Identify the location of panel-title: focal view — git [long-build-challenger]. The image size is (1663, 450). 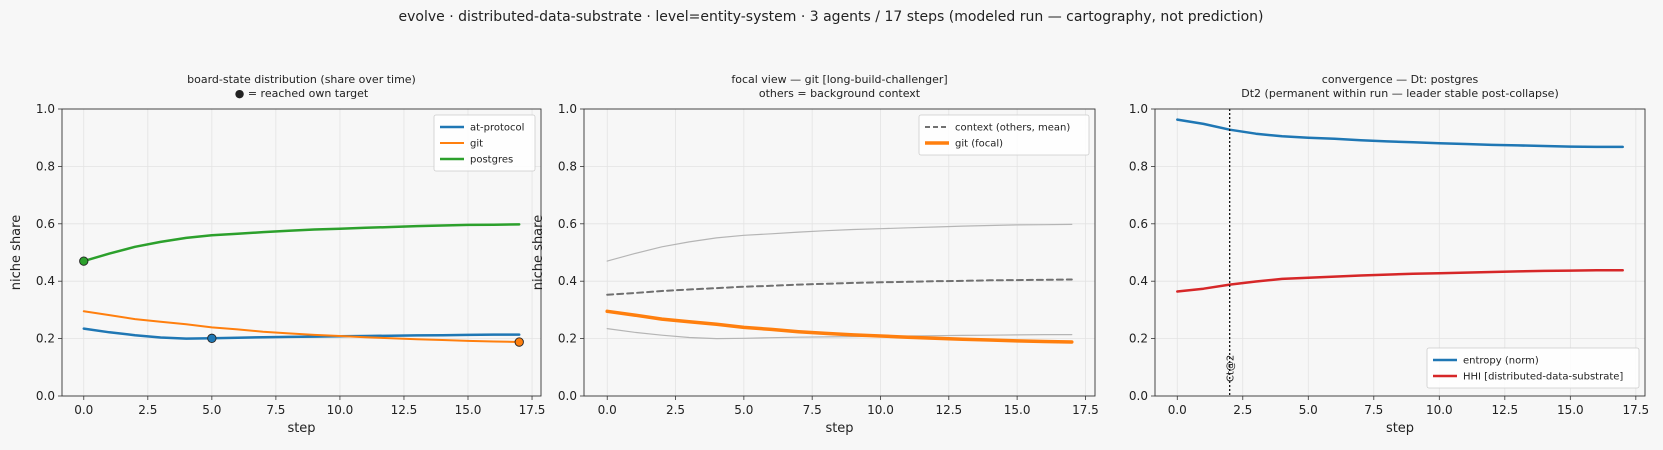
(839, 79).